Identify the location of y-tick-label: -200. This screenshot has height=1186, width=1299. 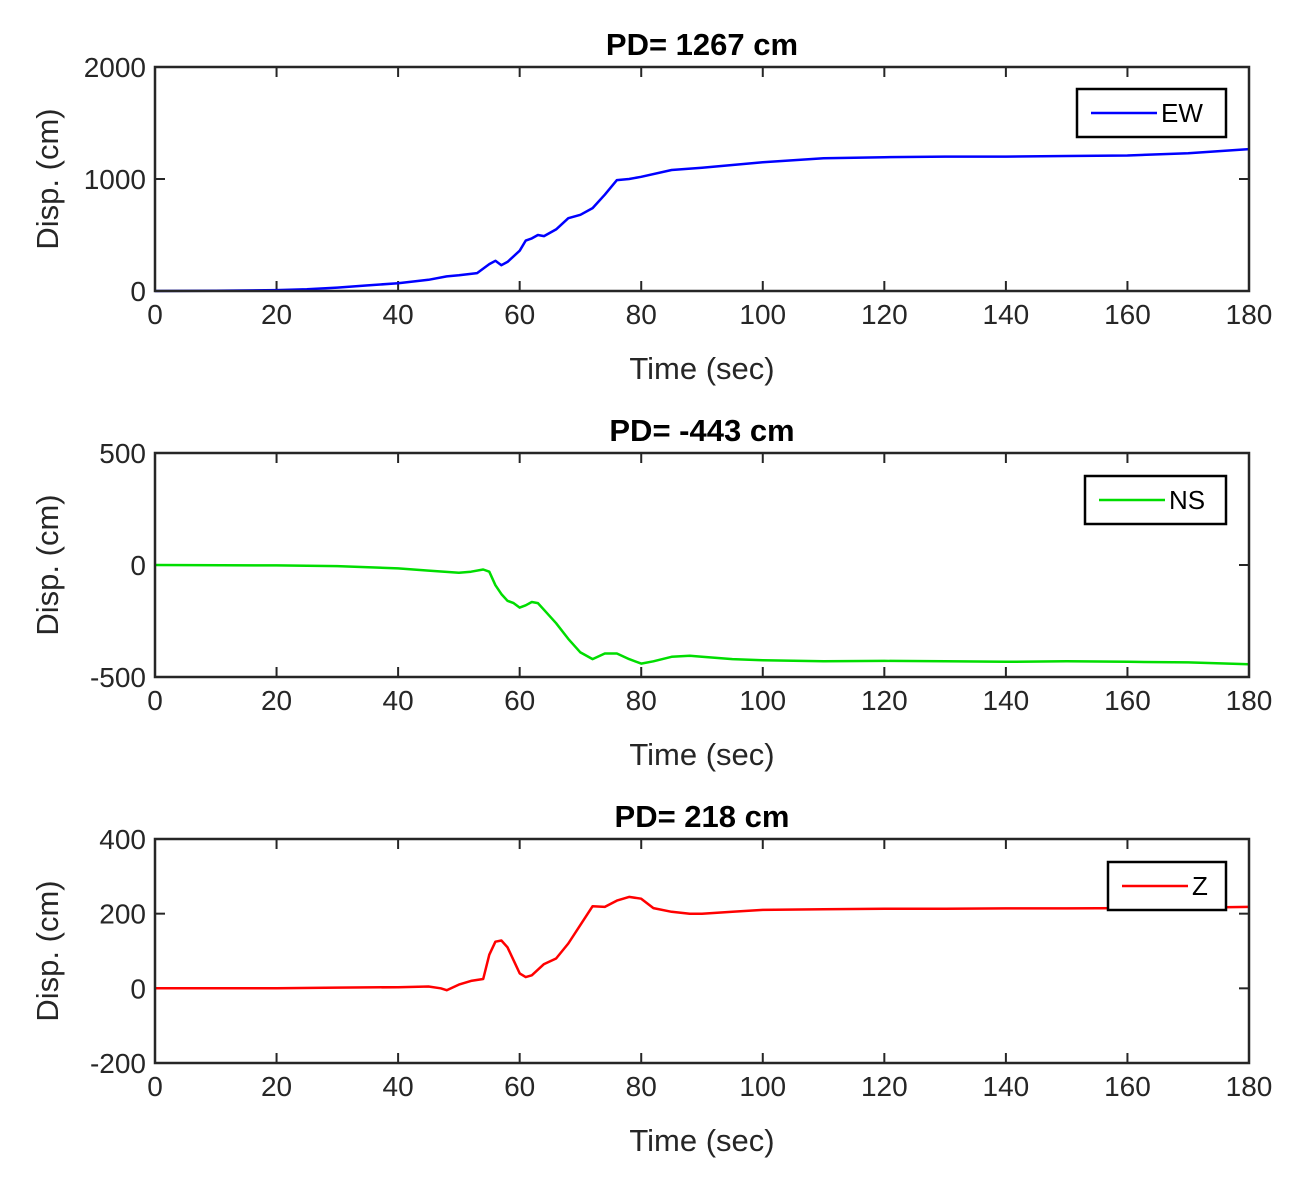
(118, 1063).